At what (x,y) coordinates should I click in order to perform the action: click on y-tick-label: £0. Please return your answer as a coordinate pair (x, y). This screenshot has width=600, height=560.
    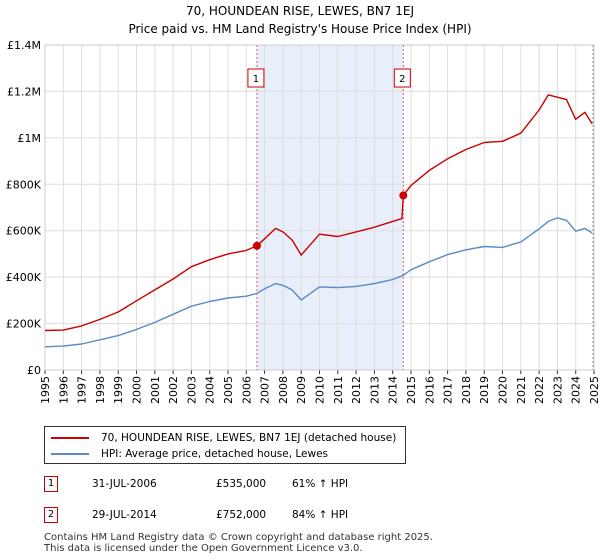
    Looking at the image, I should click on (34, 370).